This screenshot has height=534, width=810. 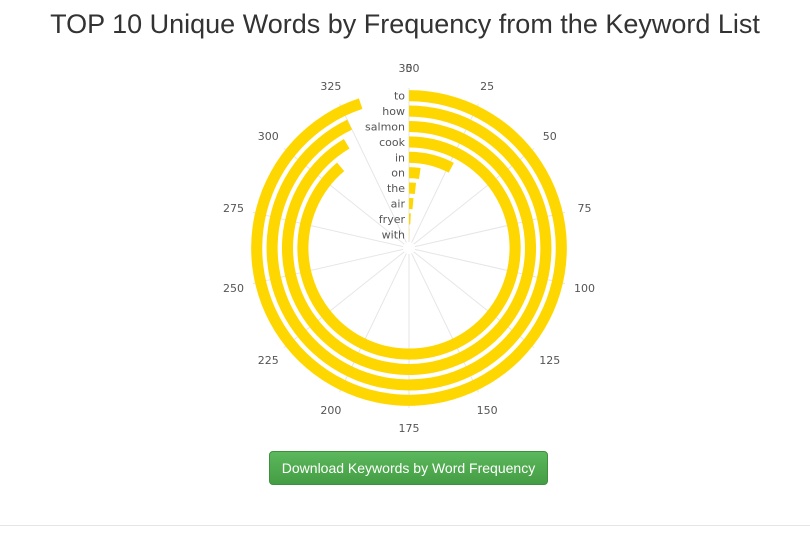 I want to click on category-label-to: to, so click(x=399, y=96).